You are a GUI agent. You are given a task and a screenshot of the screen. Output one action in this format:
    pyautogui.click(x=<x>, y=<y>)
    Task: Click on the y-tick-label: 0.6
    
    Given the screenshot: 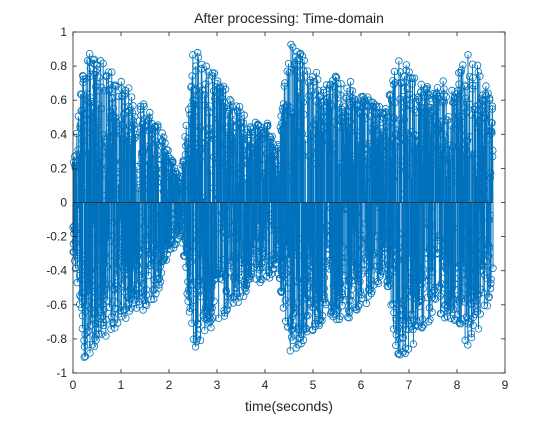 What is the action you would take?
    pyautogui.click(x=58, y=100)
    